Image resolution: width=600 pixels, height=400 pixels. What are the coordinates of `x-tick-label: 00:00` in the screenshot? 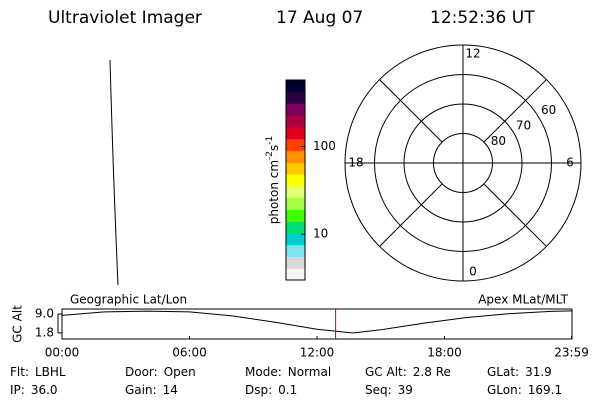 It's located at (62, 353).